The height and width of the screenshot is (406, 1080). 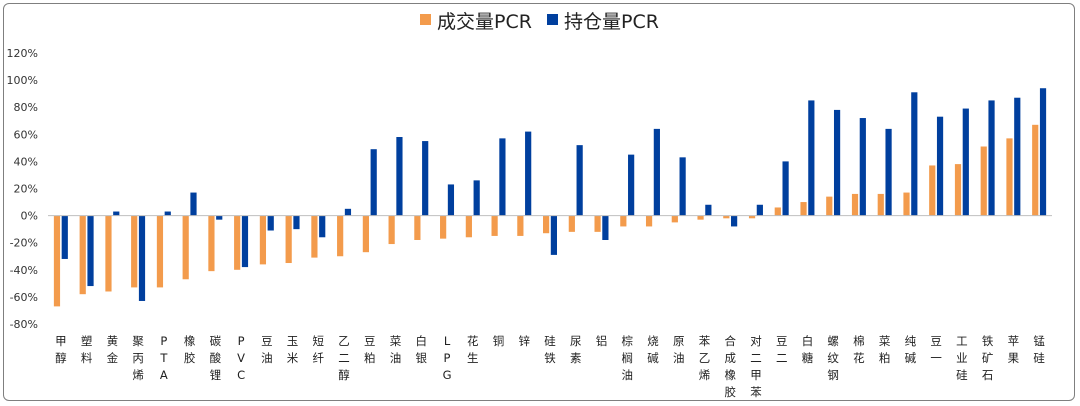 I want to click on category-label: 碳酸锂, so click(x=216, y=358).